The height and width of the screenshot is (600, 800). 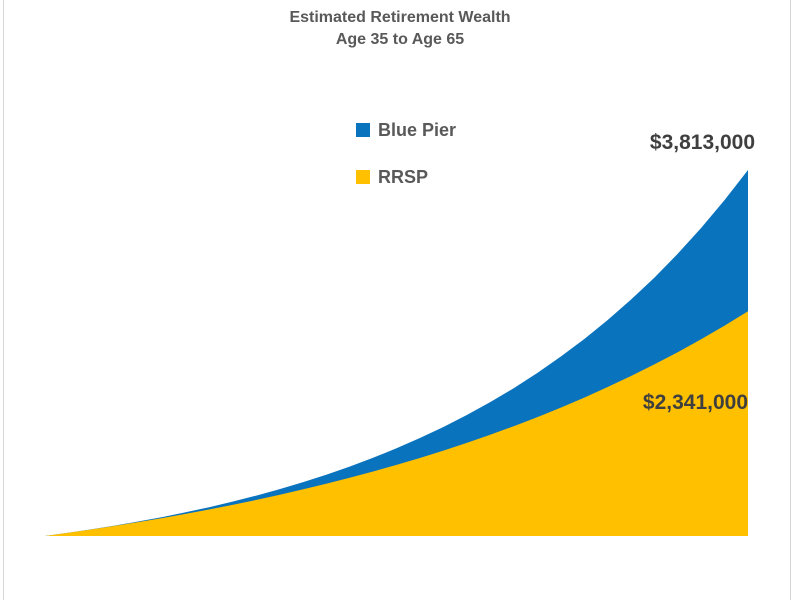 What do you see at coordinates (406, 153) in the screenshot?
I see `chart-legend: Blue Pier RRSP` at bounding box center [406, 153].